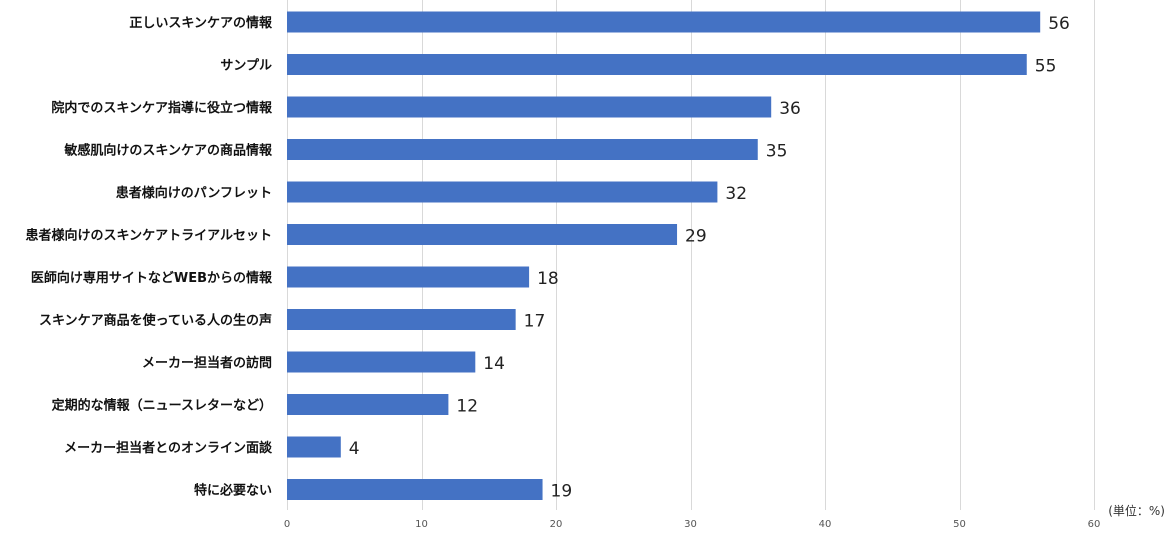  Describe the element at coordinates (194, 193) in the screenshot. I see `category-label: 患者様向けのパンフレット` at that location.